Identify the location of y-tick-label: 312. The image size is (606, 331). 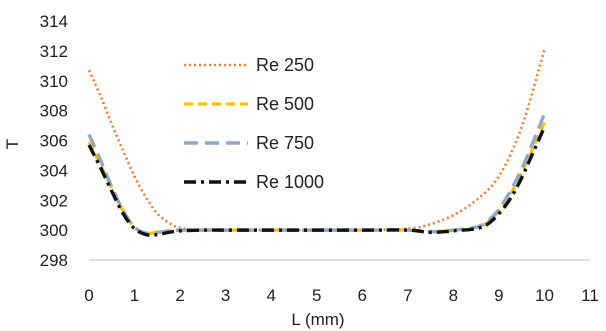
(54, 51).